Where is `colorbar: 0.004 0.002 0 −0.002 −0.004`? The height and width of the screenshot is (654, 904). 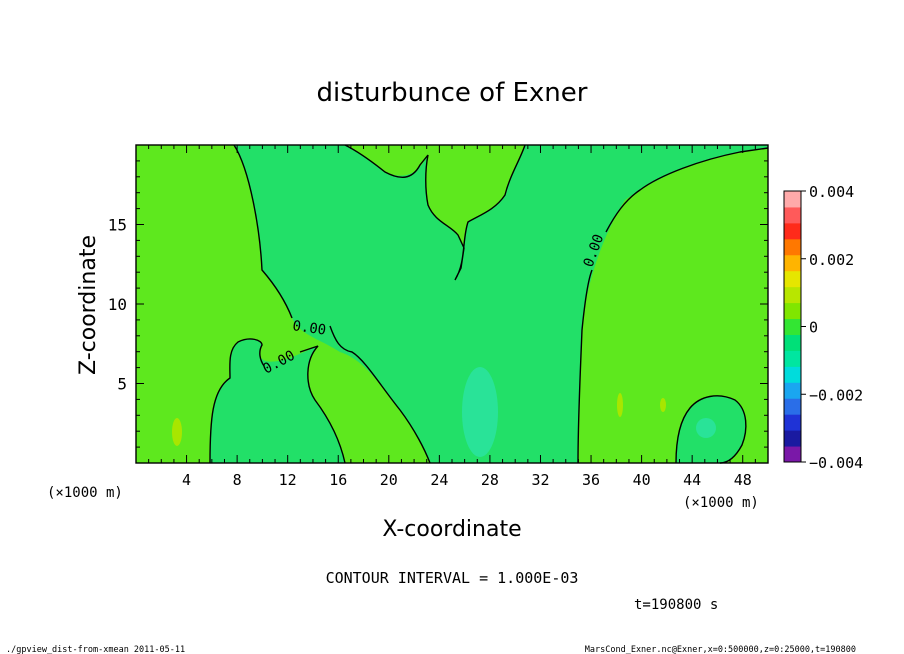
colorbar: 0.004 0.002 0 −0.002 −0.004 is located at coordinates (823, 327).